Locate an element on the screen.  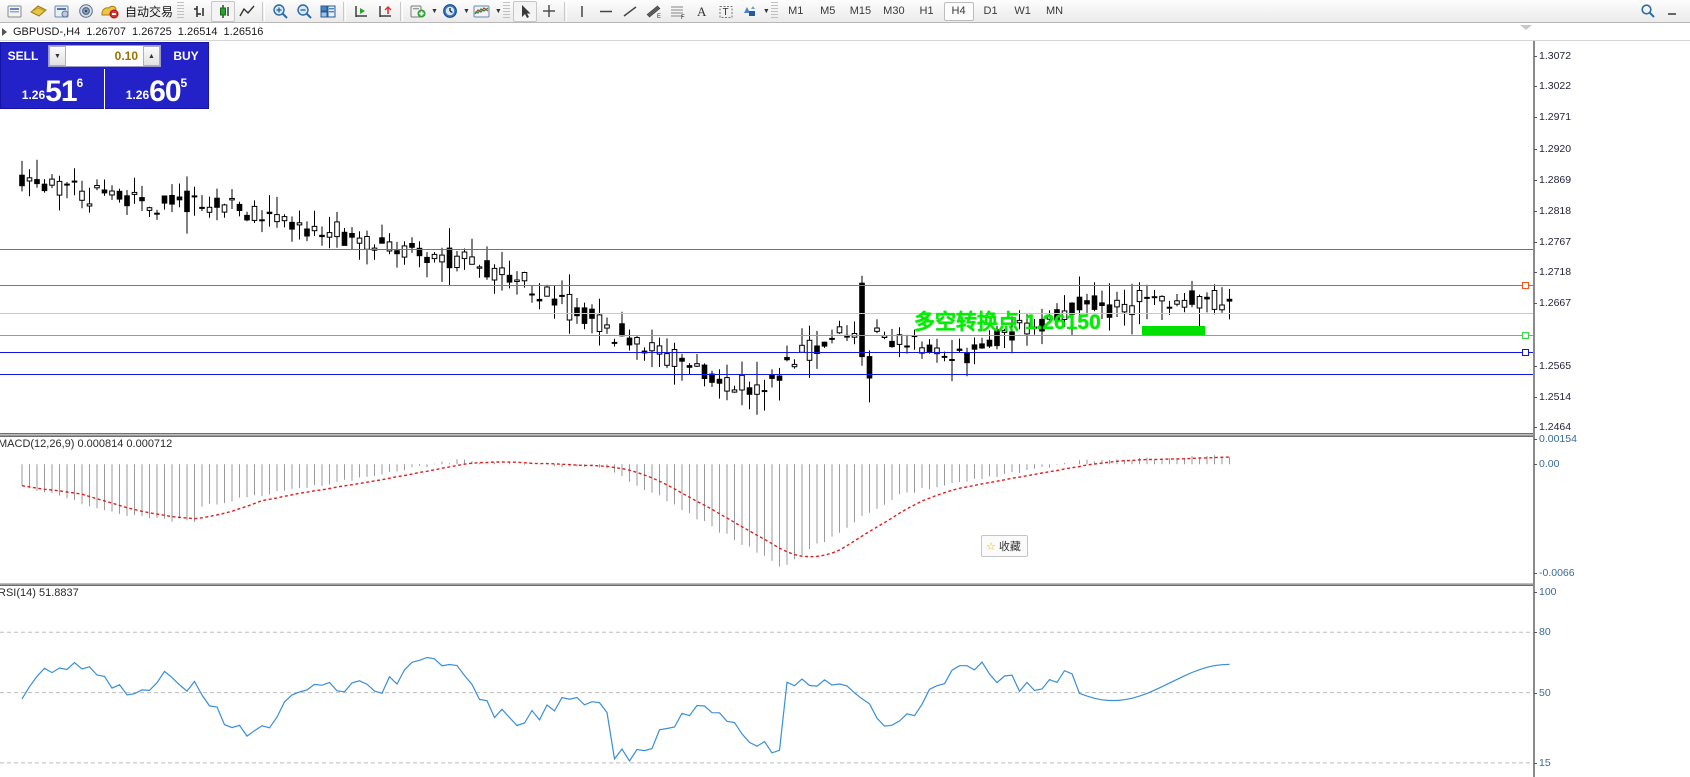
collapse-triangle-icon is located at coordinates (4, 31).